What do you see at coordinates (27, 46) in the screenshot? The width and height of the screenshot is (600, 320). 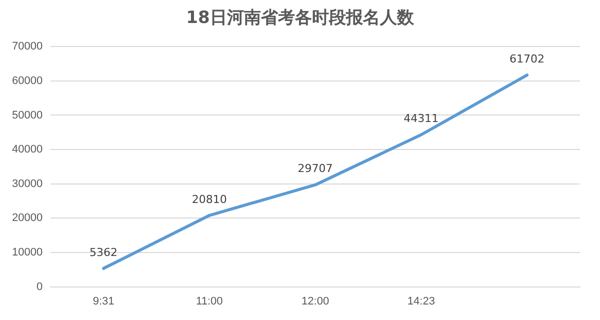 I see `y-tick-label: 70000` at bounding box center [27, 46].